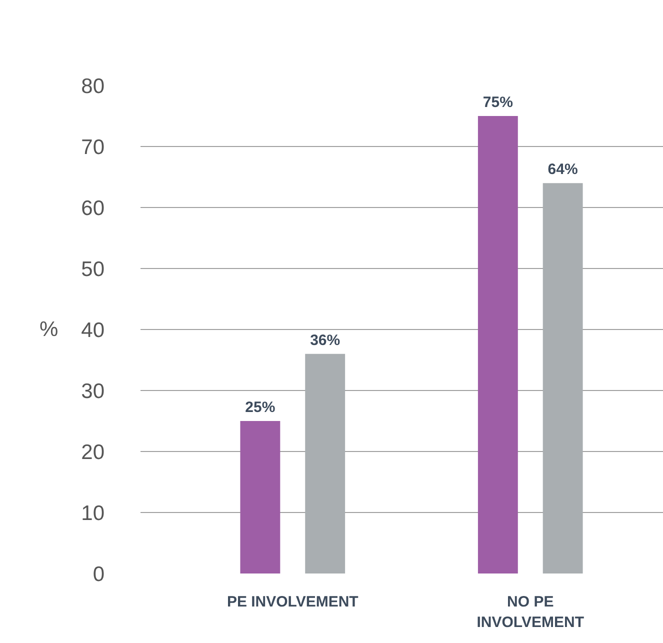 This screenshot has height=643, width=663. What do you see at coordinates (563, 169) in the screenshot?
I see `data-label: 64%` at bounding box center [563, 169].